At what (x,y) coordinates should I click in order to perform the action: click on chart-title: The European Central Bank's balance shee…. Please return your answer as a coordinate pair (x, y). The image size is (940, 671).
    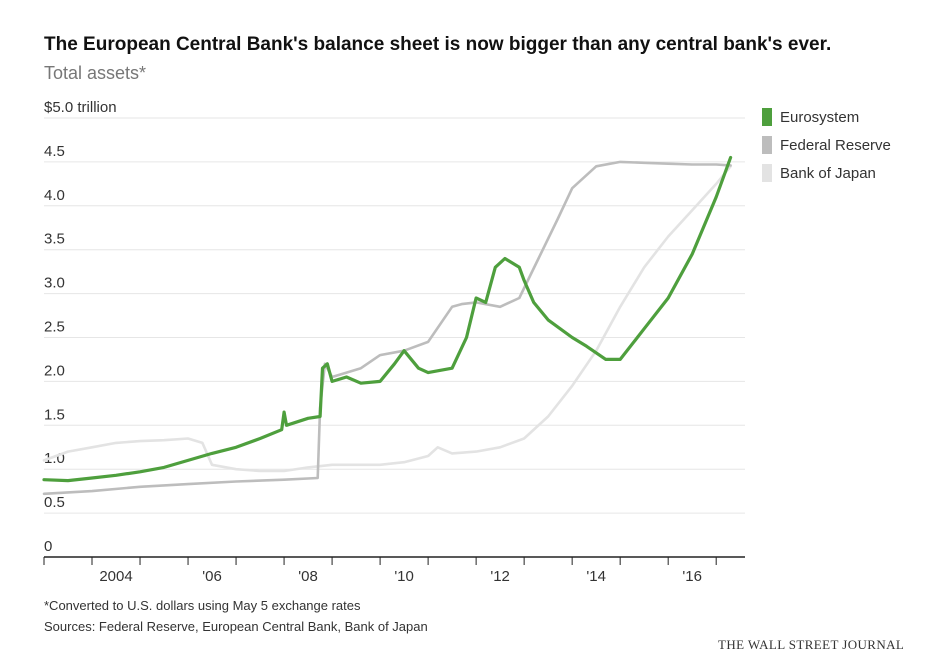
    Looking at the image, I should click on (438, 44).